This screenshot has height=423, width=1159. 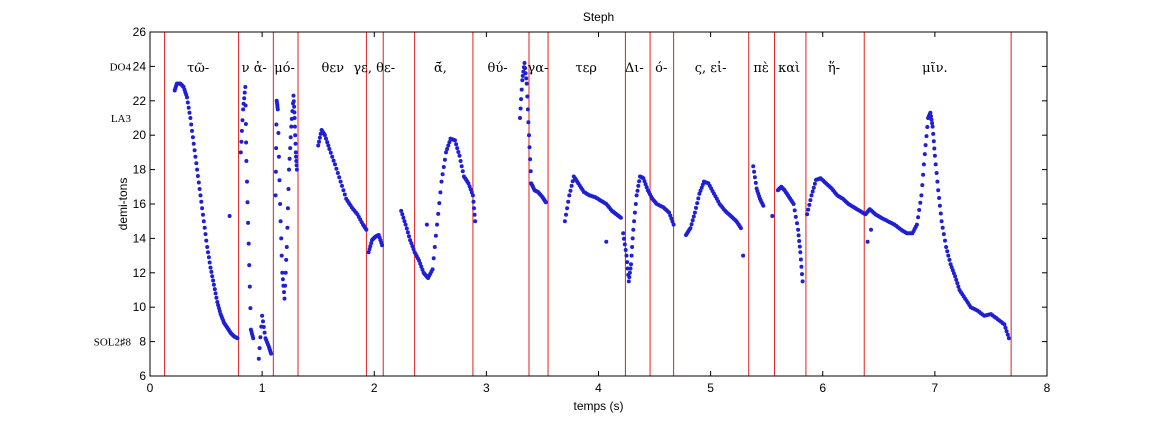 I want to click on x-tick-label: 5, so click(x=710, y=388).